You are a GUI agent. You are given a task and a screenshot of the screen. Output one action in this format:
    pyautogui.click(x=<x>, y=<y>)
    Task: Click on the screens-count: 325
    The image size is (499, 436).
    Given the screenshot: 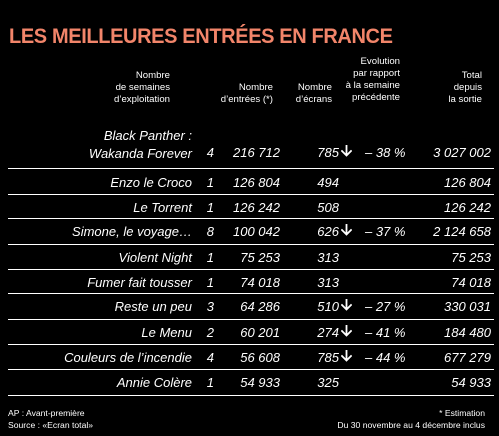 What is the action you would take?
    pyautogui.click(x=328, y=382)
    